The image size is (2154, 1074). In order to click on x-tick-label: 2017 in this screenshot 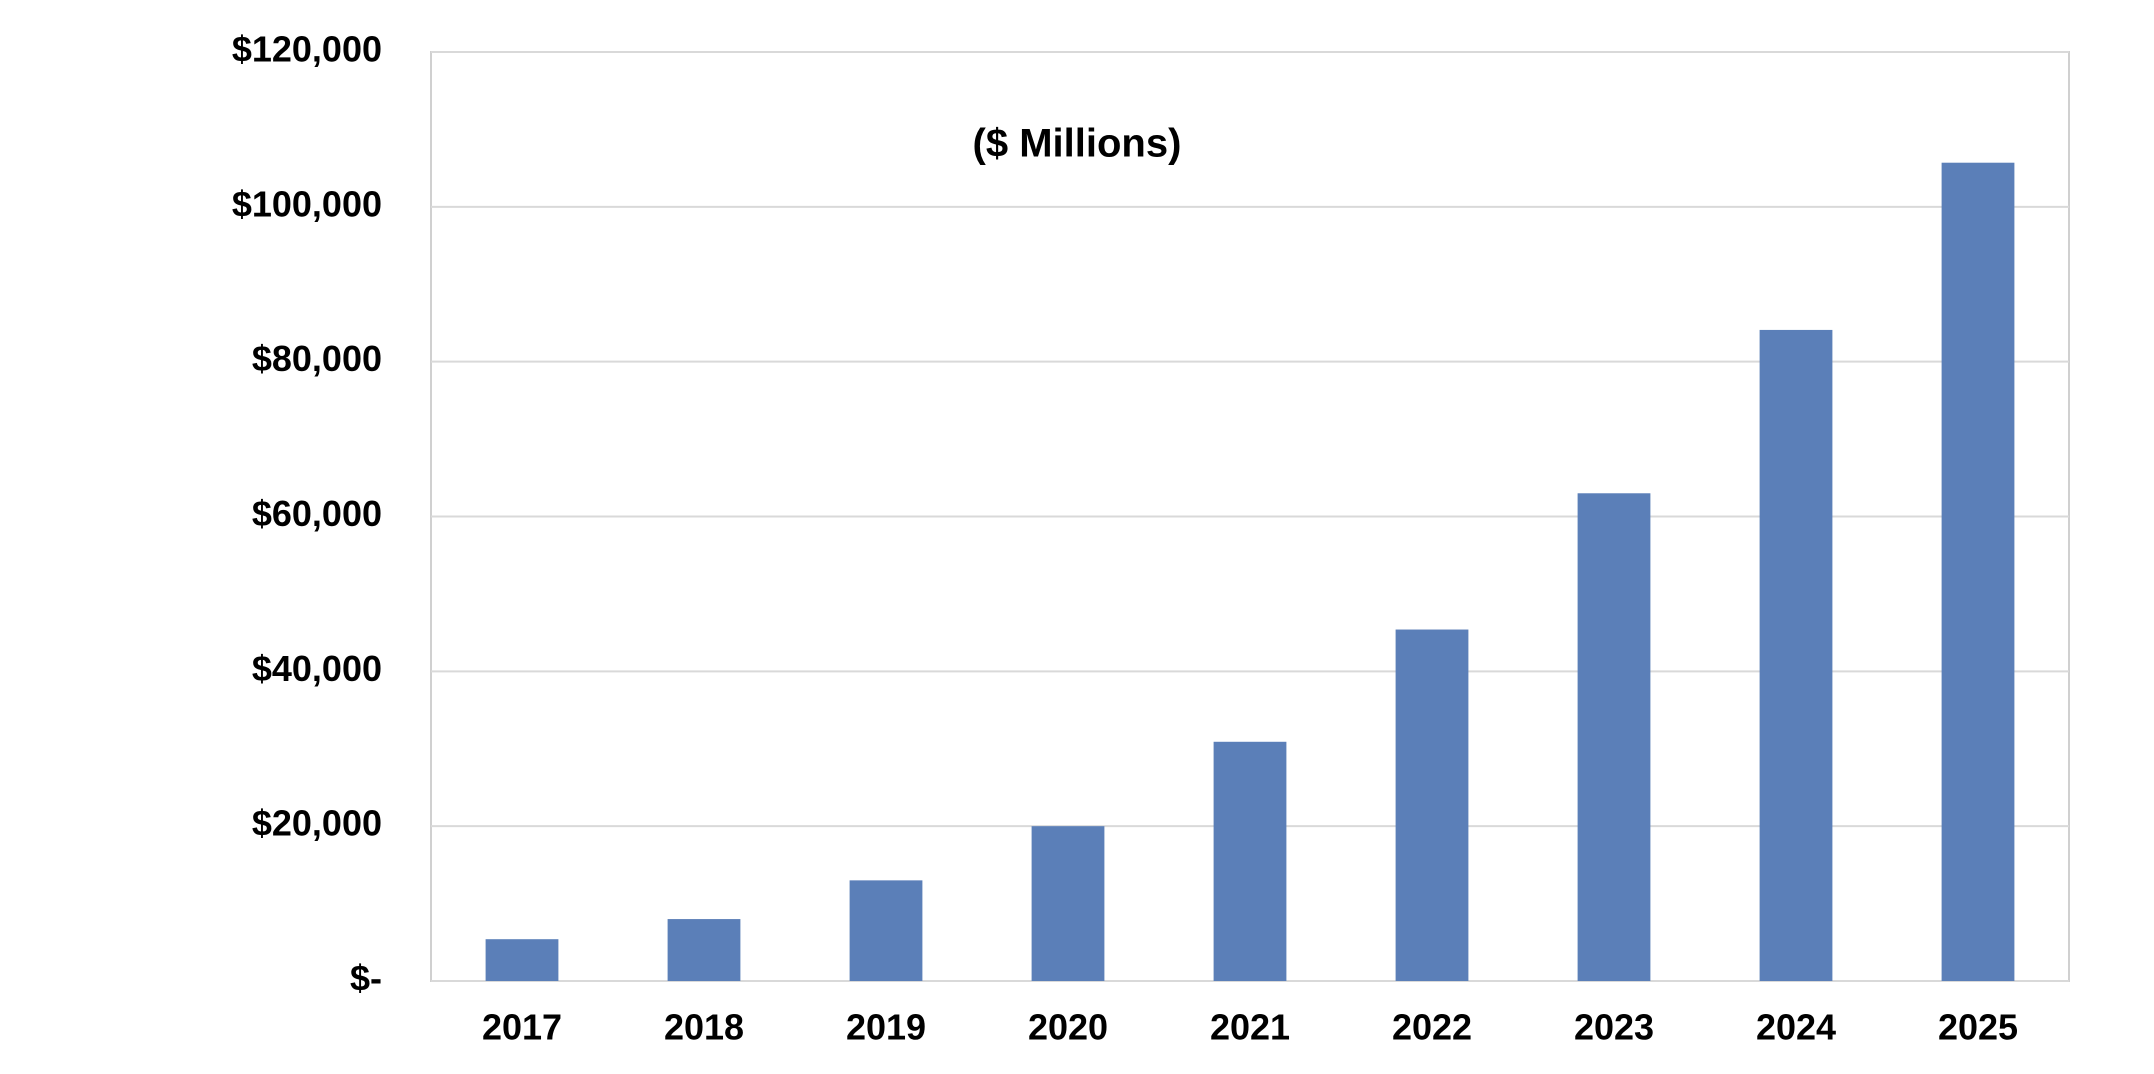, I will do `click(522, 1027)`.